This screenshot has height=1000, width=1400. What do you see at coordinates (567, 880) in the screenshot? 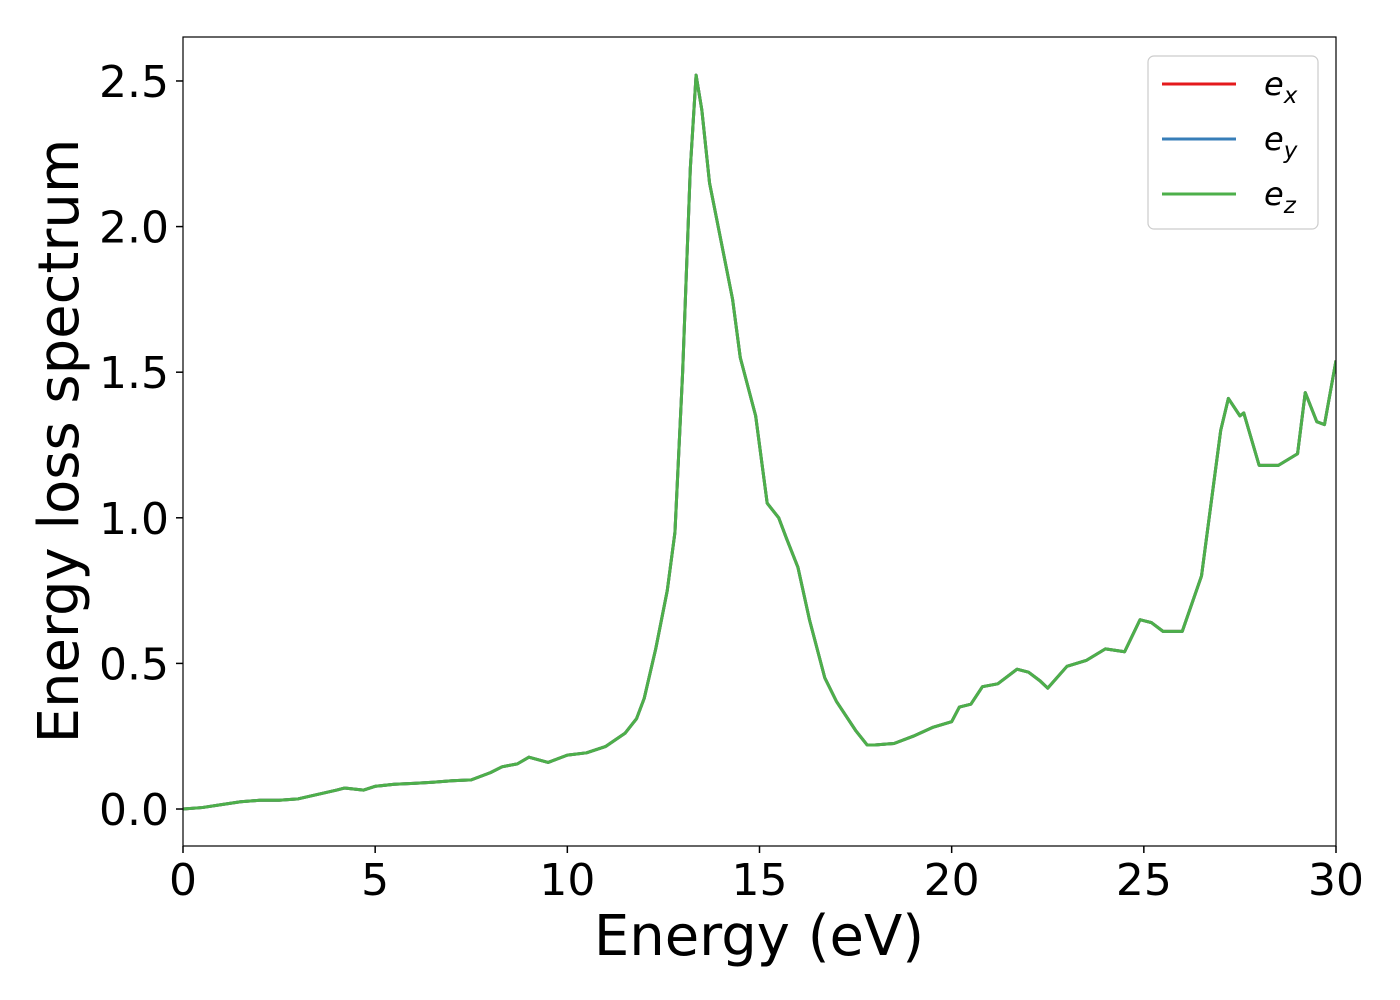
I see `x-tick-label: 10` at bounding box center [567, 880].